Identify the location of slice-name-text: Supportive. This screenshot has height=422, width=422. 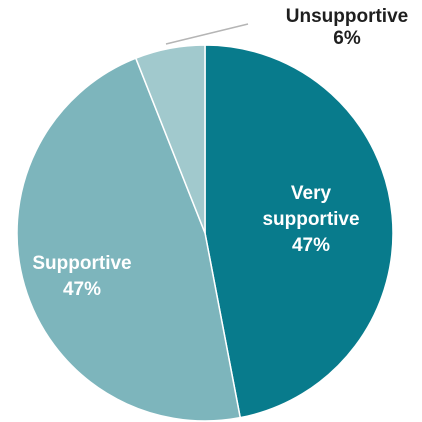
(81, 263).